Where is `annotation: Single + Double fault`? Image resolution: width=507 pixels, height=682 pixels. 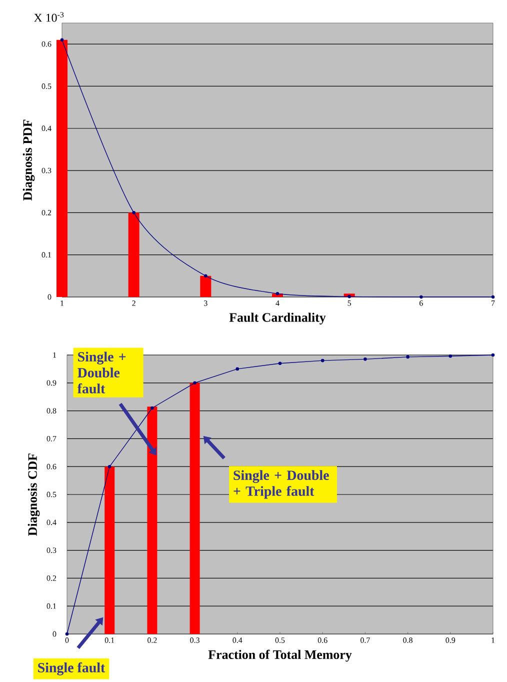 annotation: Single + Double fault is located at coordinates (101, 373).